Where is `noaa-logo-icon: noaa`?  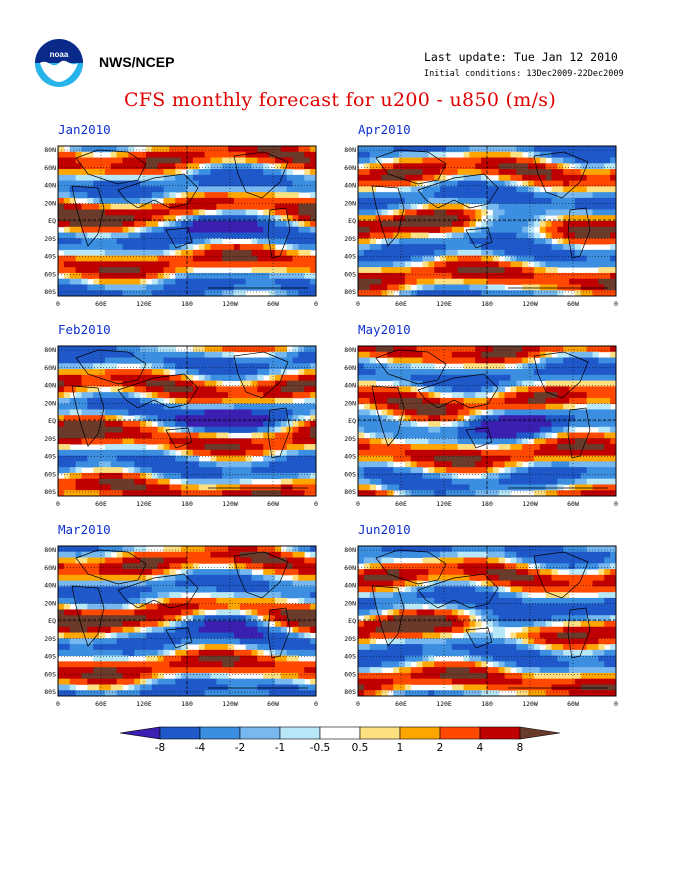 noaa-logo-icon: noaa is located at coordinates (59, 63).